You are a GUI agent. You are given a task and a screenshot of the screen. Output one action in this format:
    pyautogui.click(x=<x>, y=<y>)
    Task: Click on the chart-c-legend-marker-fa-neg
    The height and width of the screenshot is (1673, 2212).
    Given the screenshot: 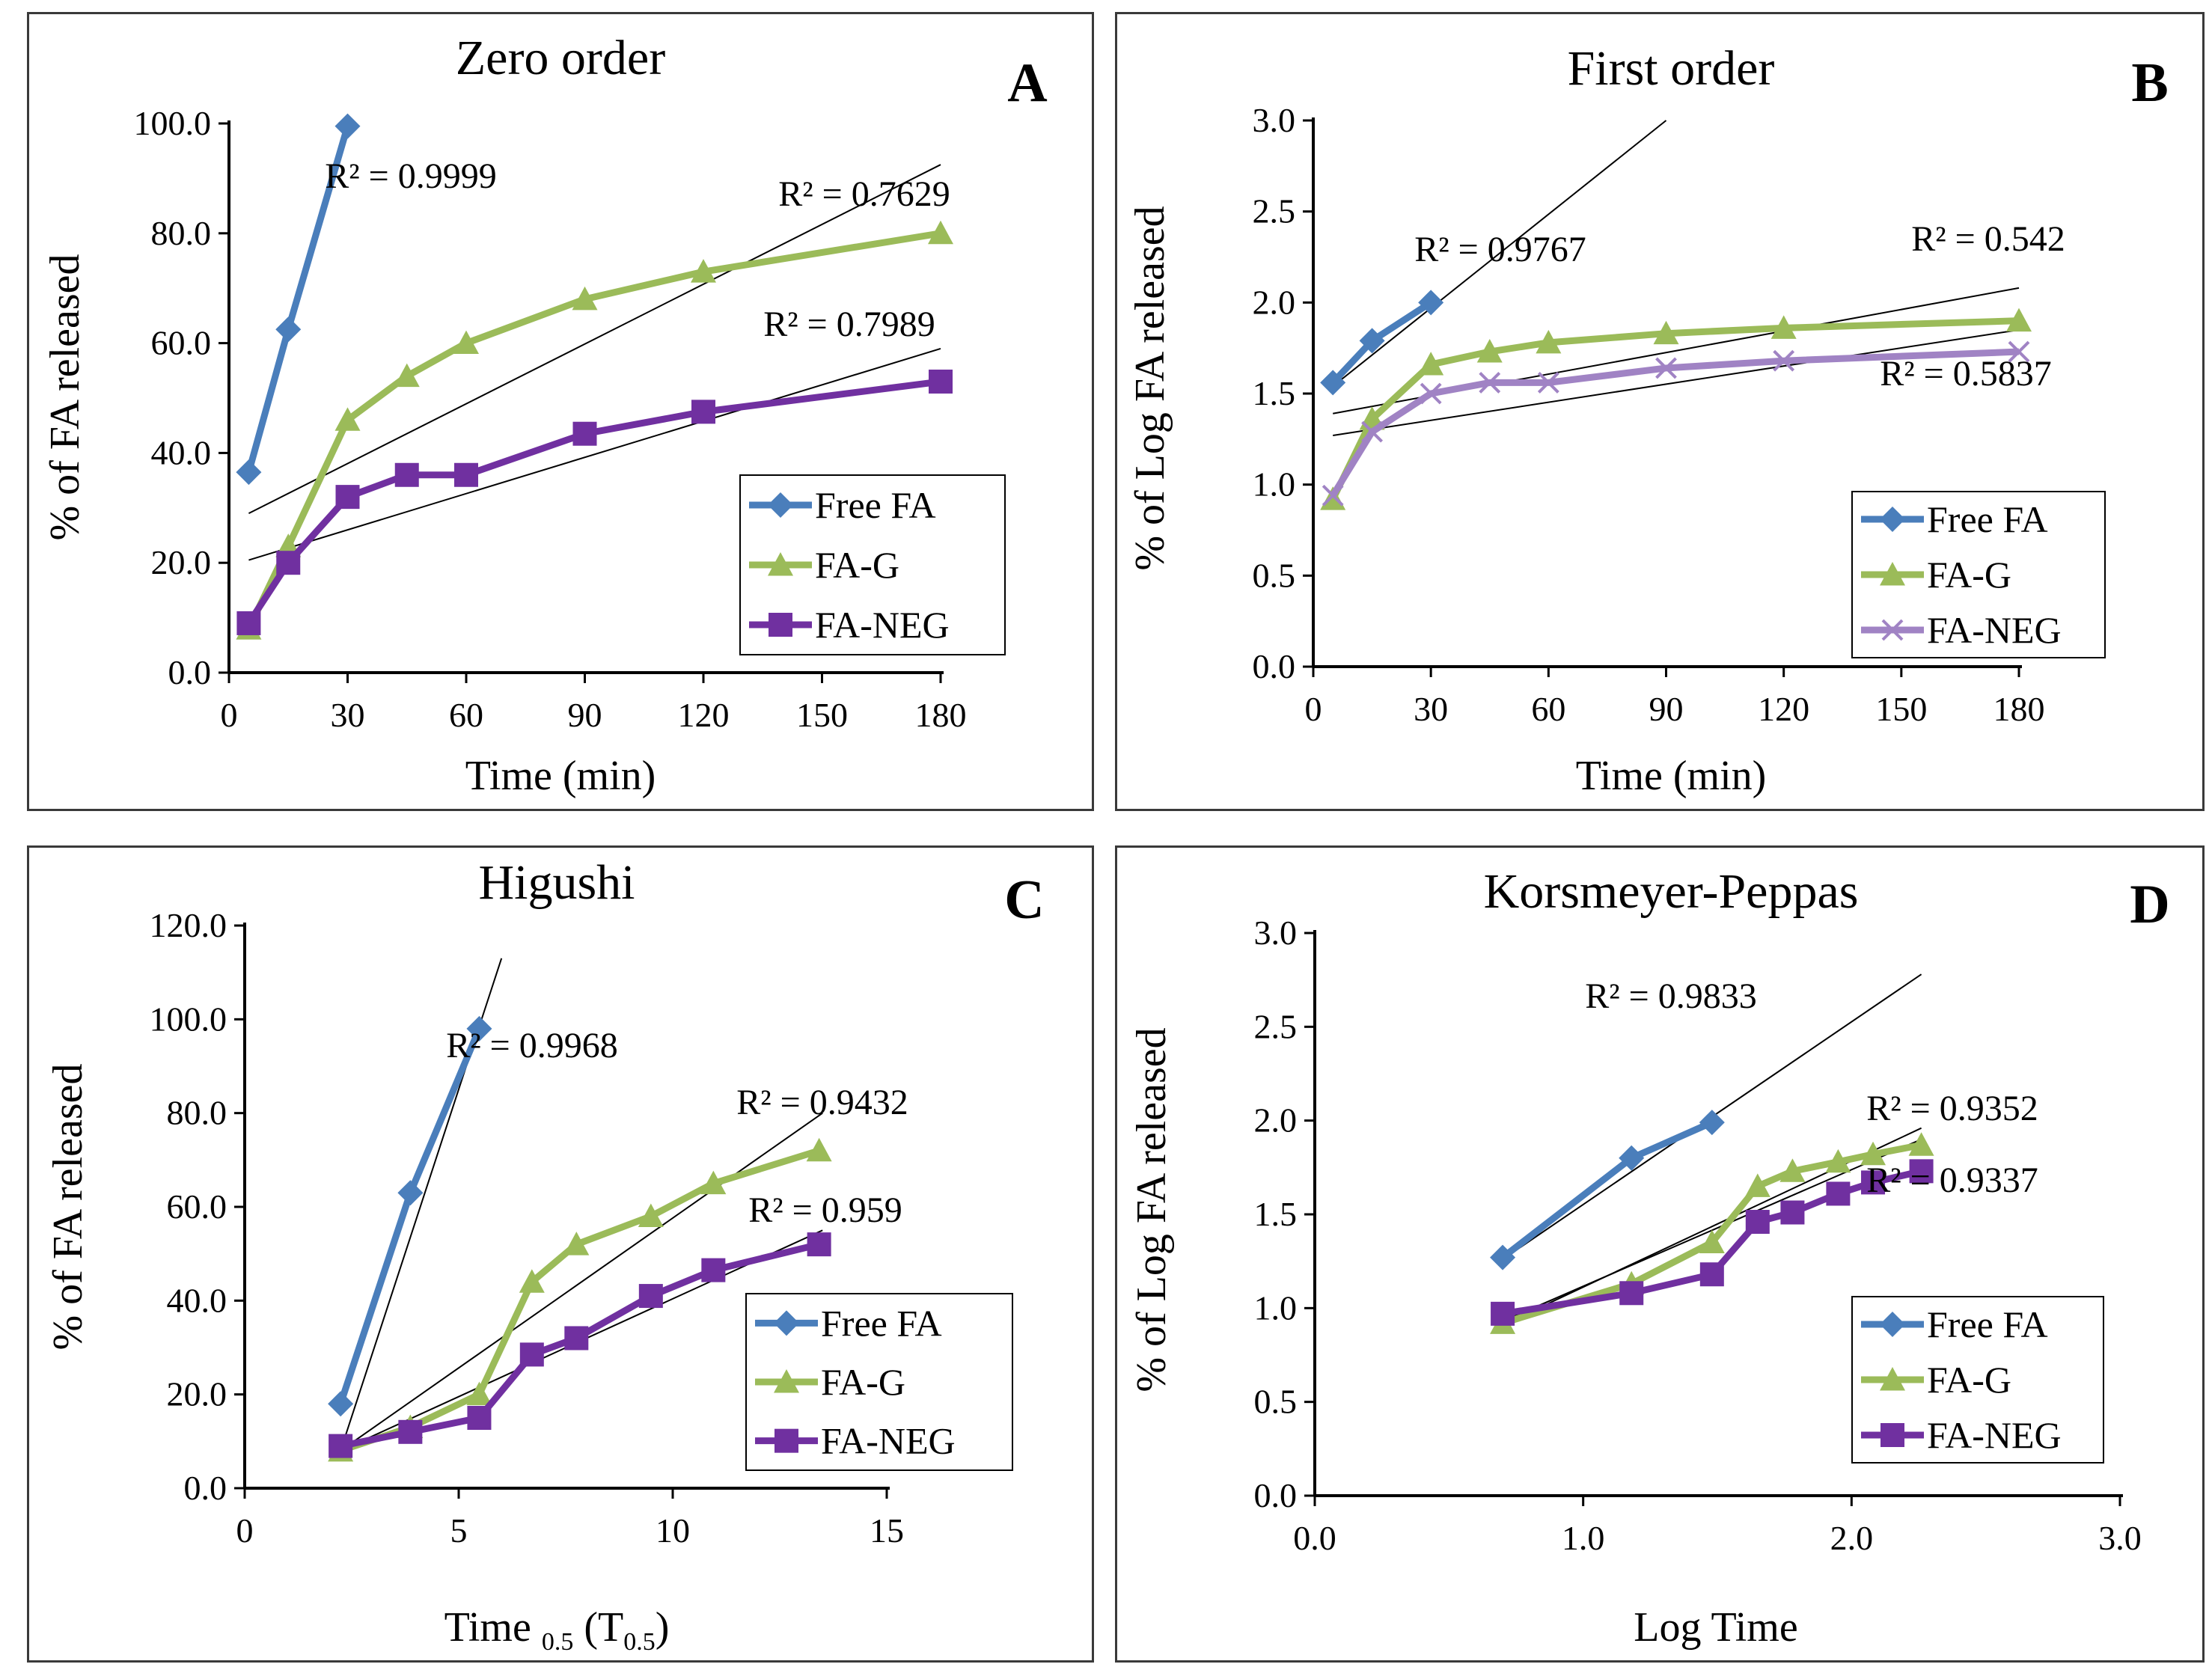 What is the action you would take?
    pyautogui.click(x=786, y=1440)
    